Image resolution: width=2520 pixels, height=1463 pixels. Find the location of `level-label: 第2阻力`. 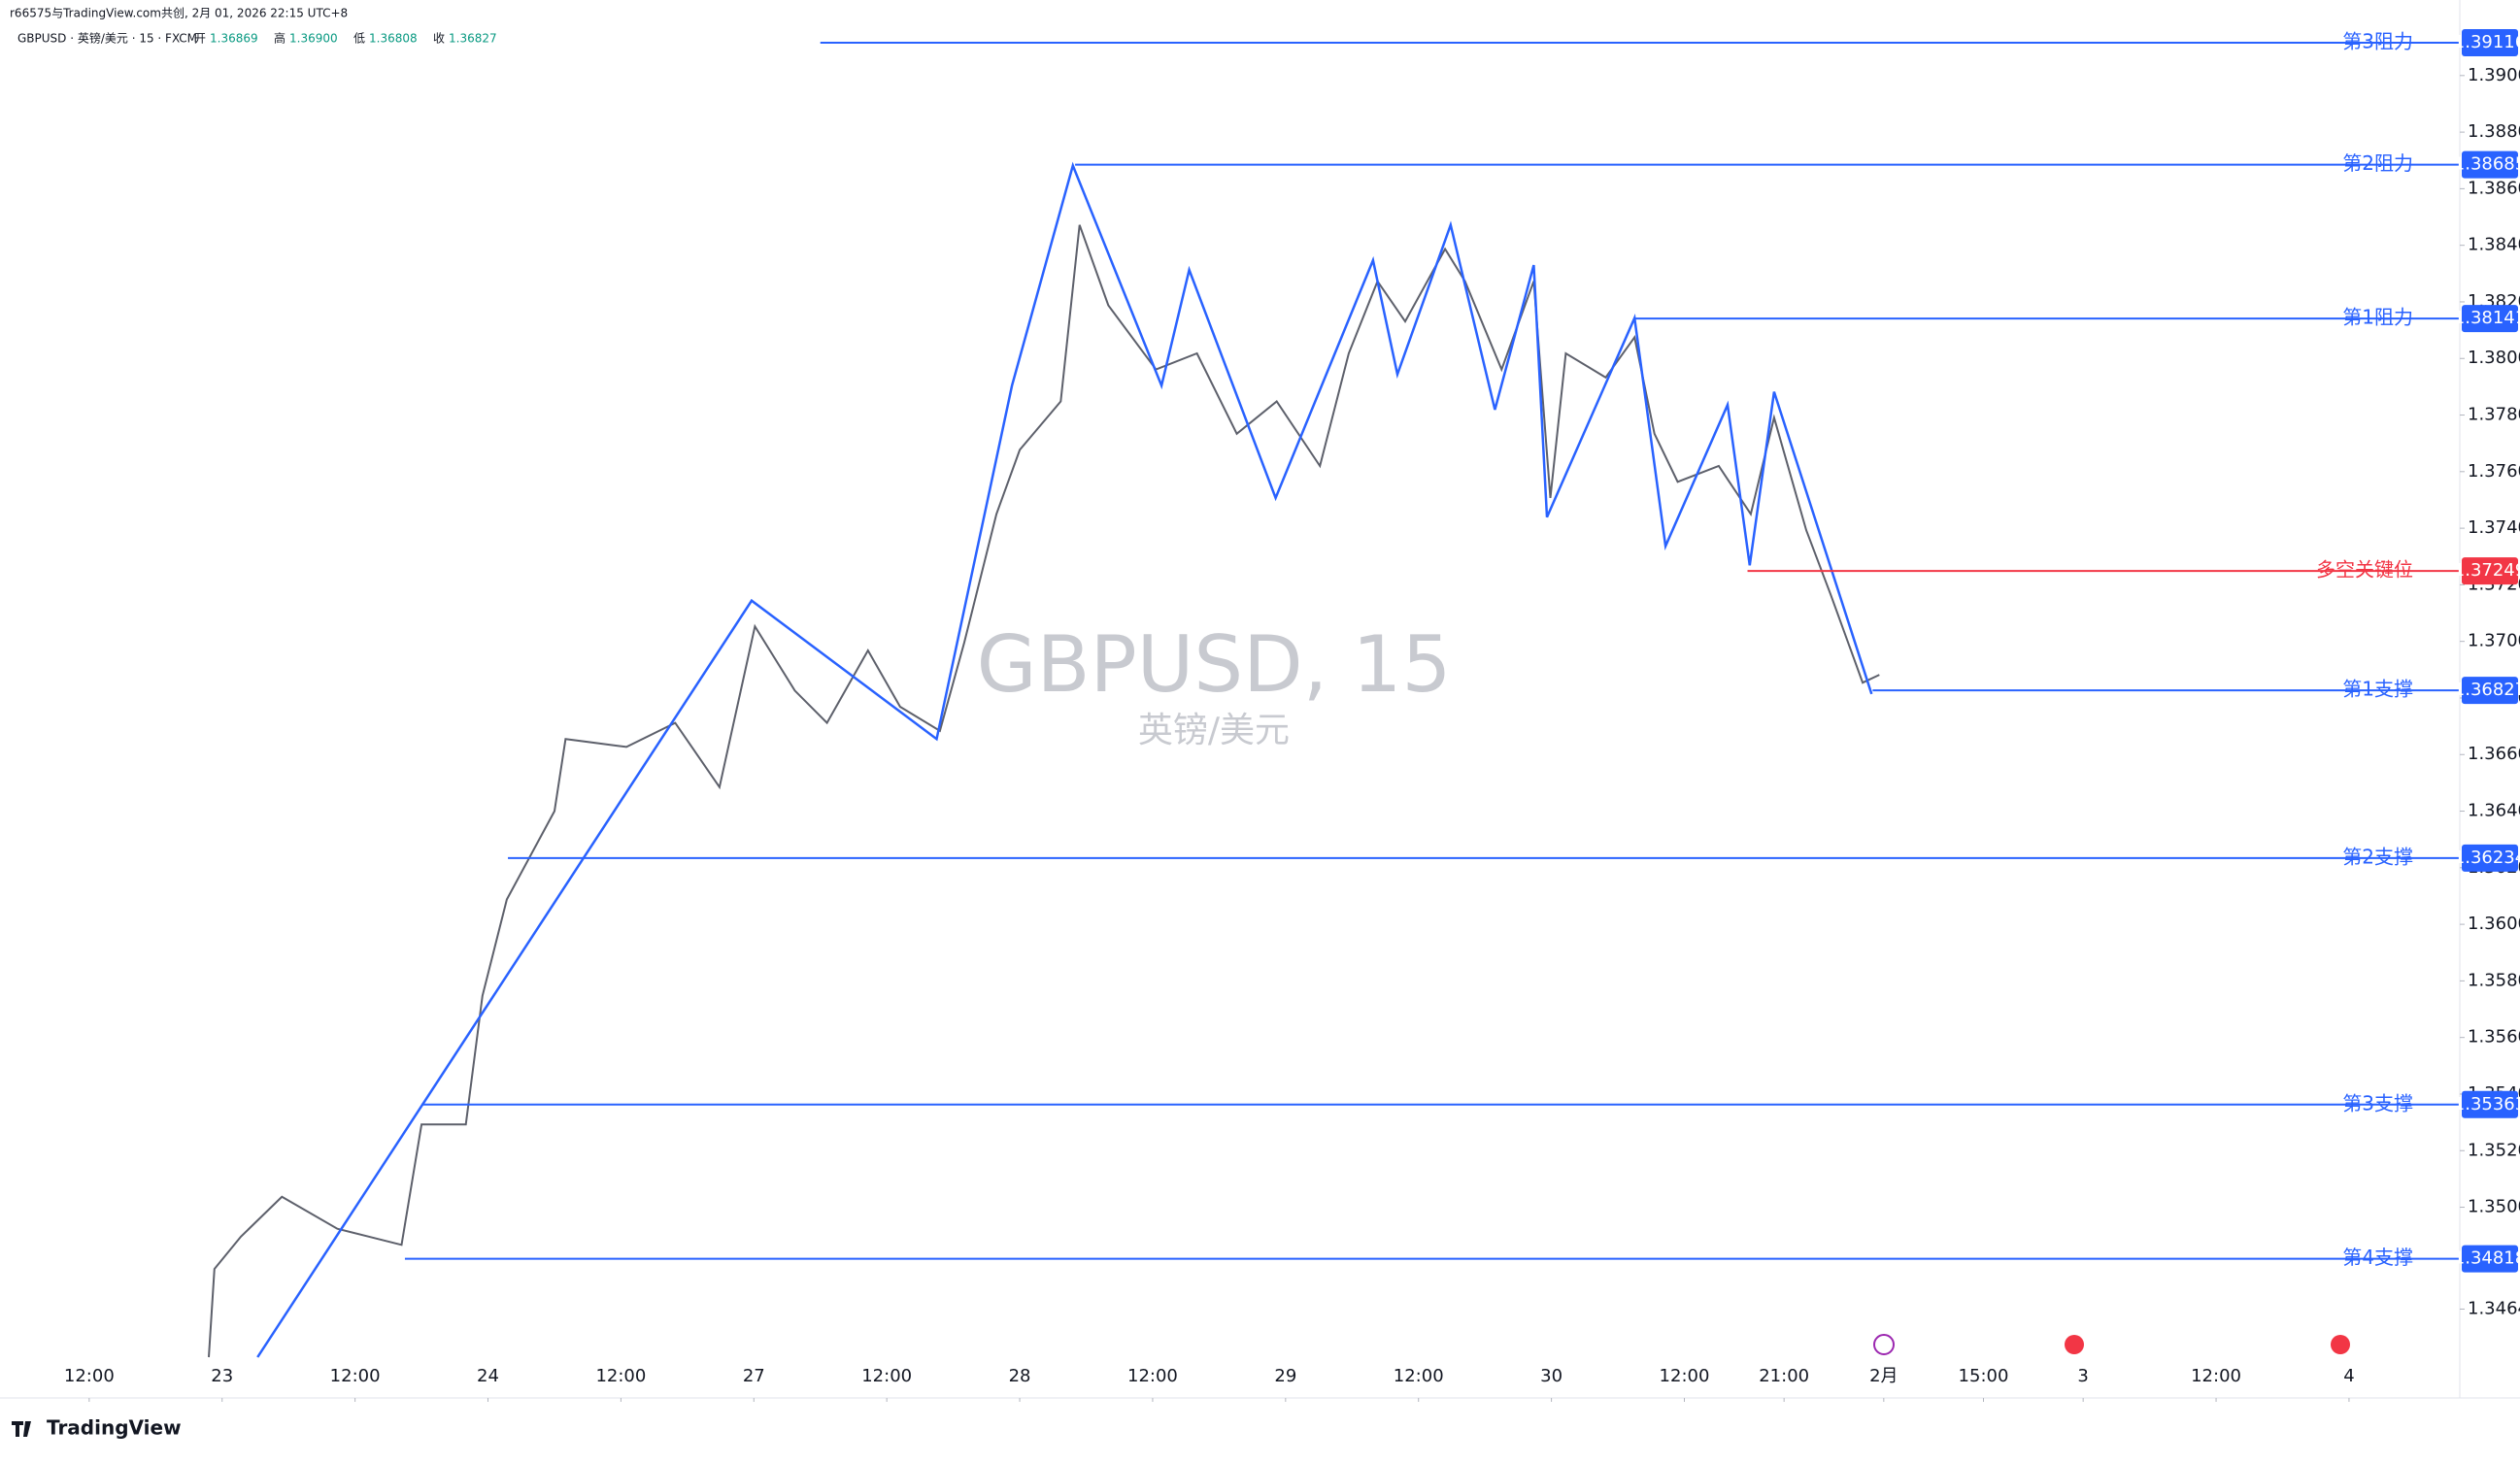

level-label: 第2阻力 is located at coordinates (2377, 163).